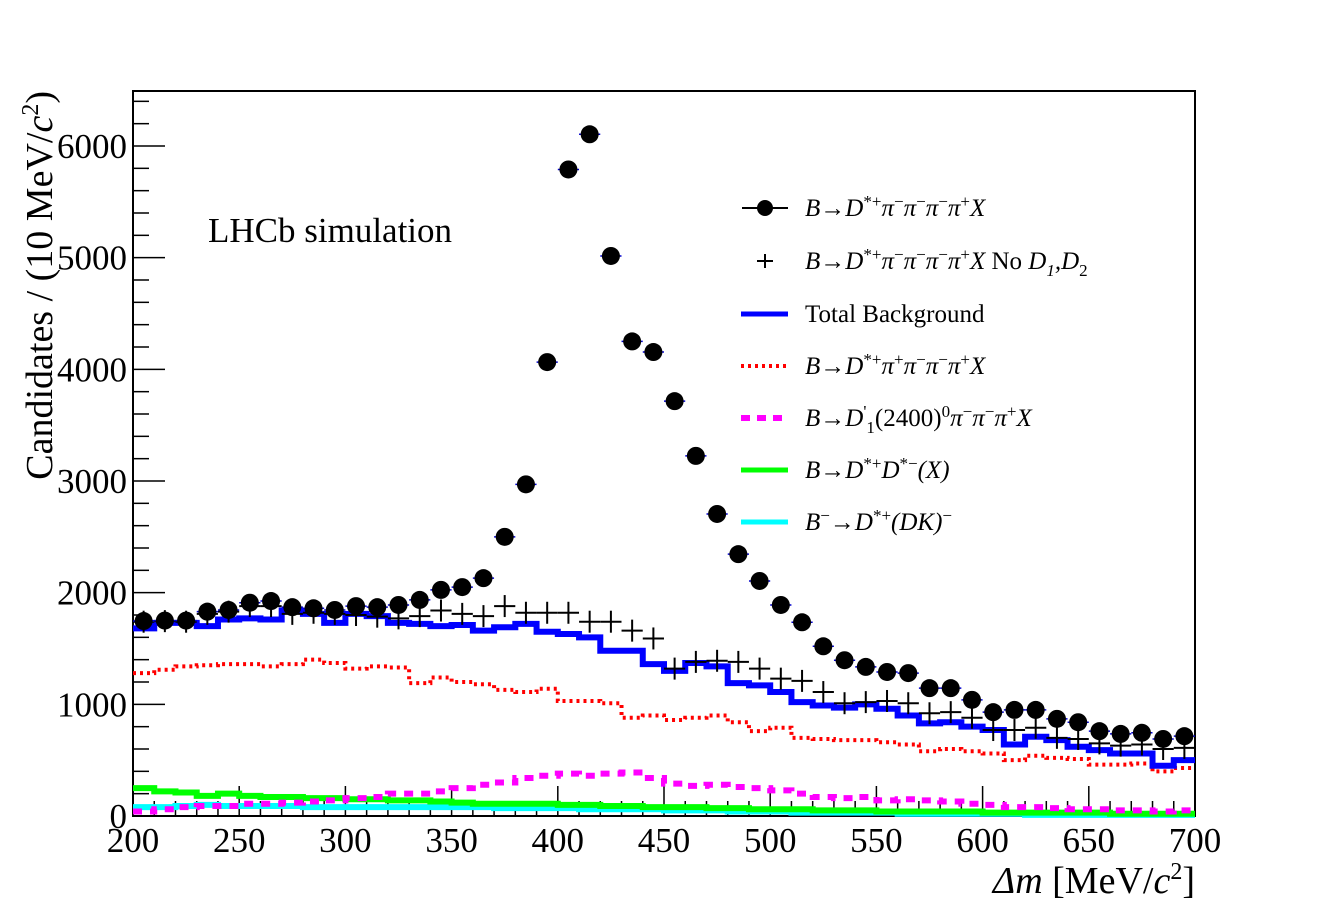 This screenshot has width=1329, height=907. Describe the element at coordinates (1161, 881) in the screenshot. I see `x-axis-unit-c: c` at that location.